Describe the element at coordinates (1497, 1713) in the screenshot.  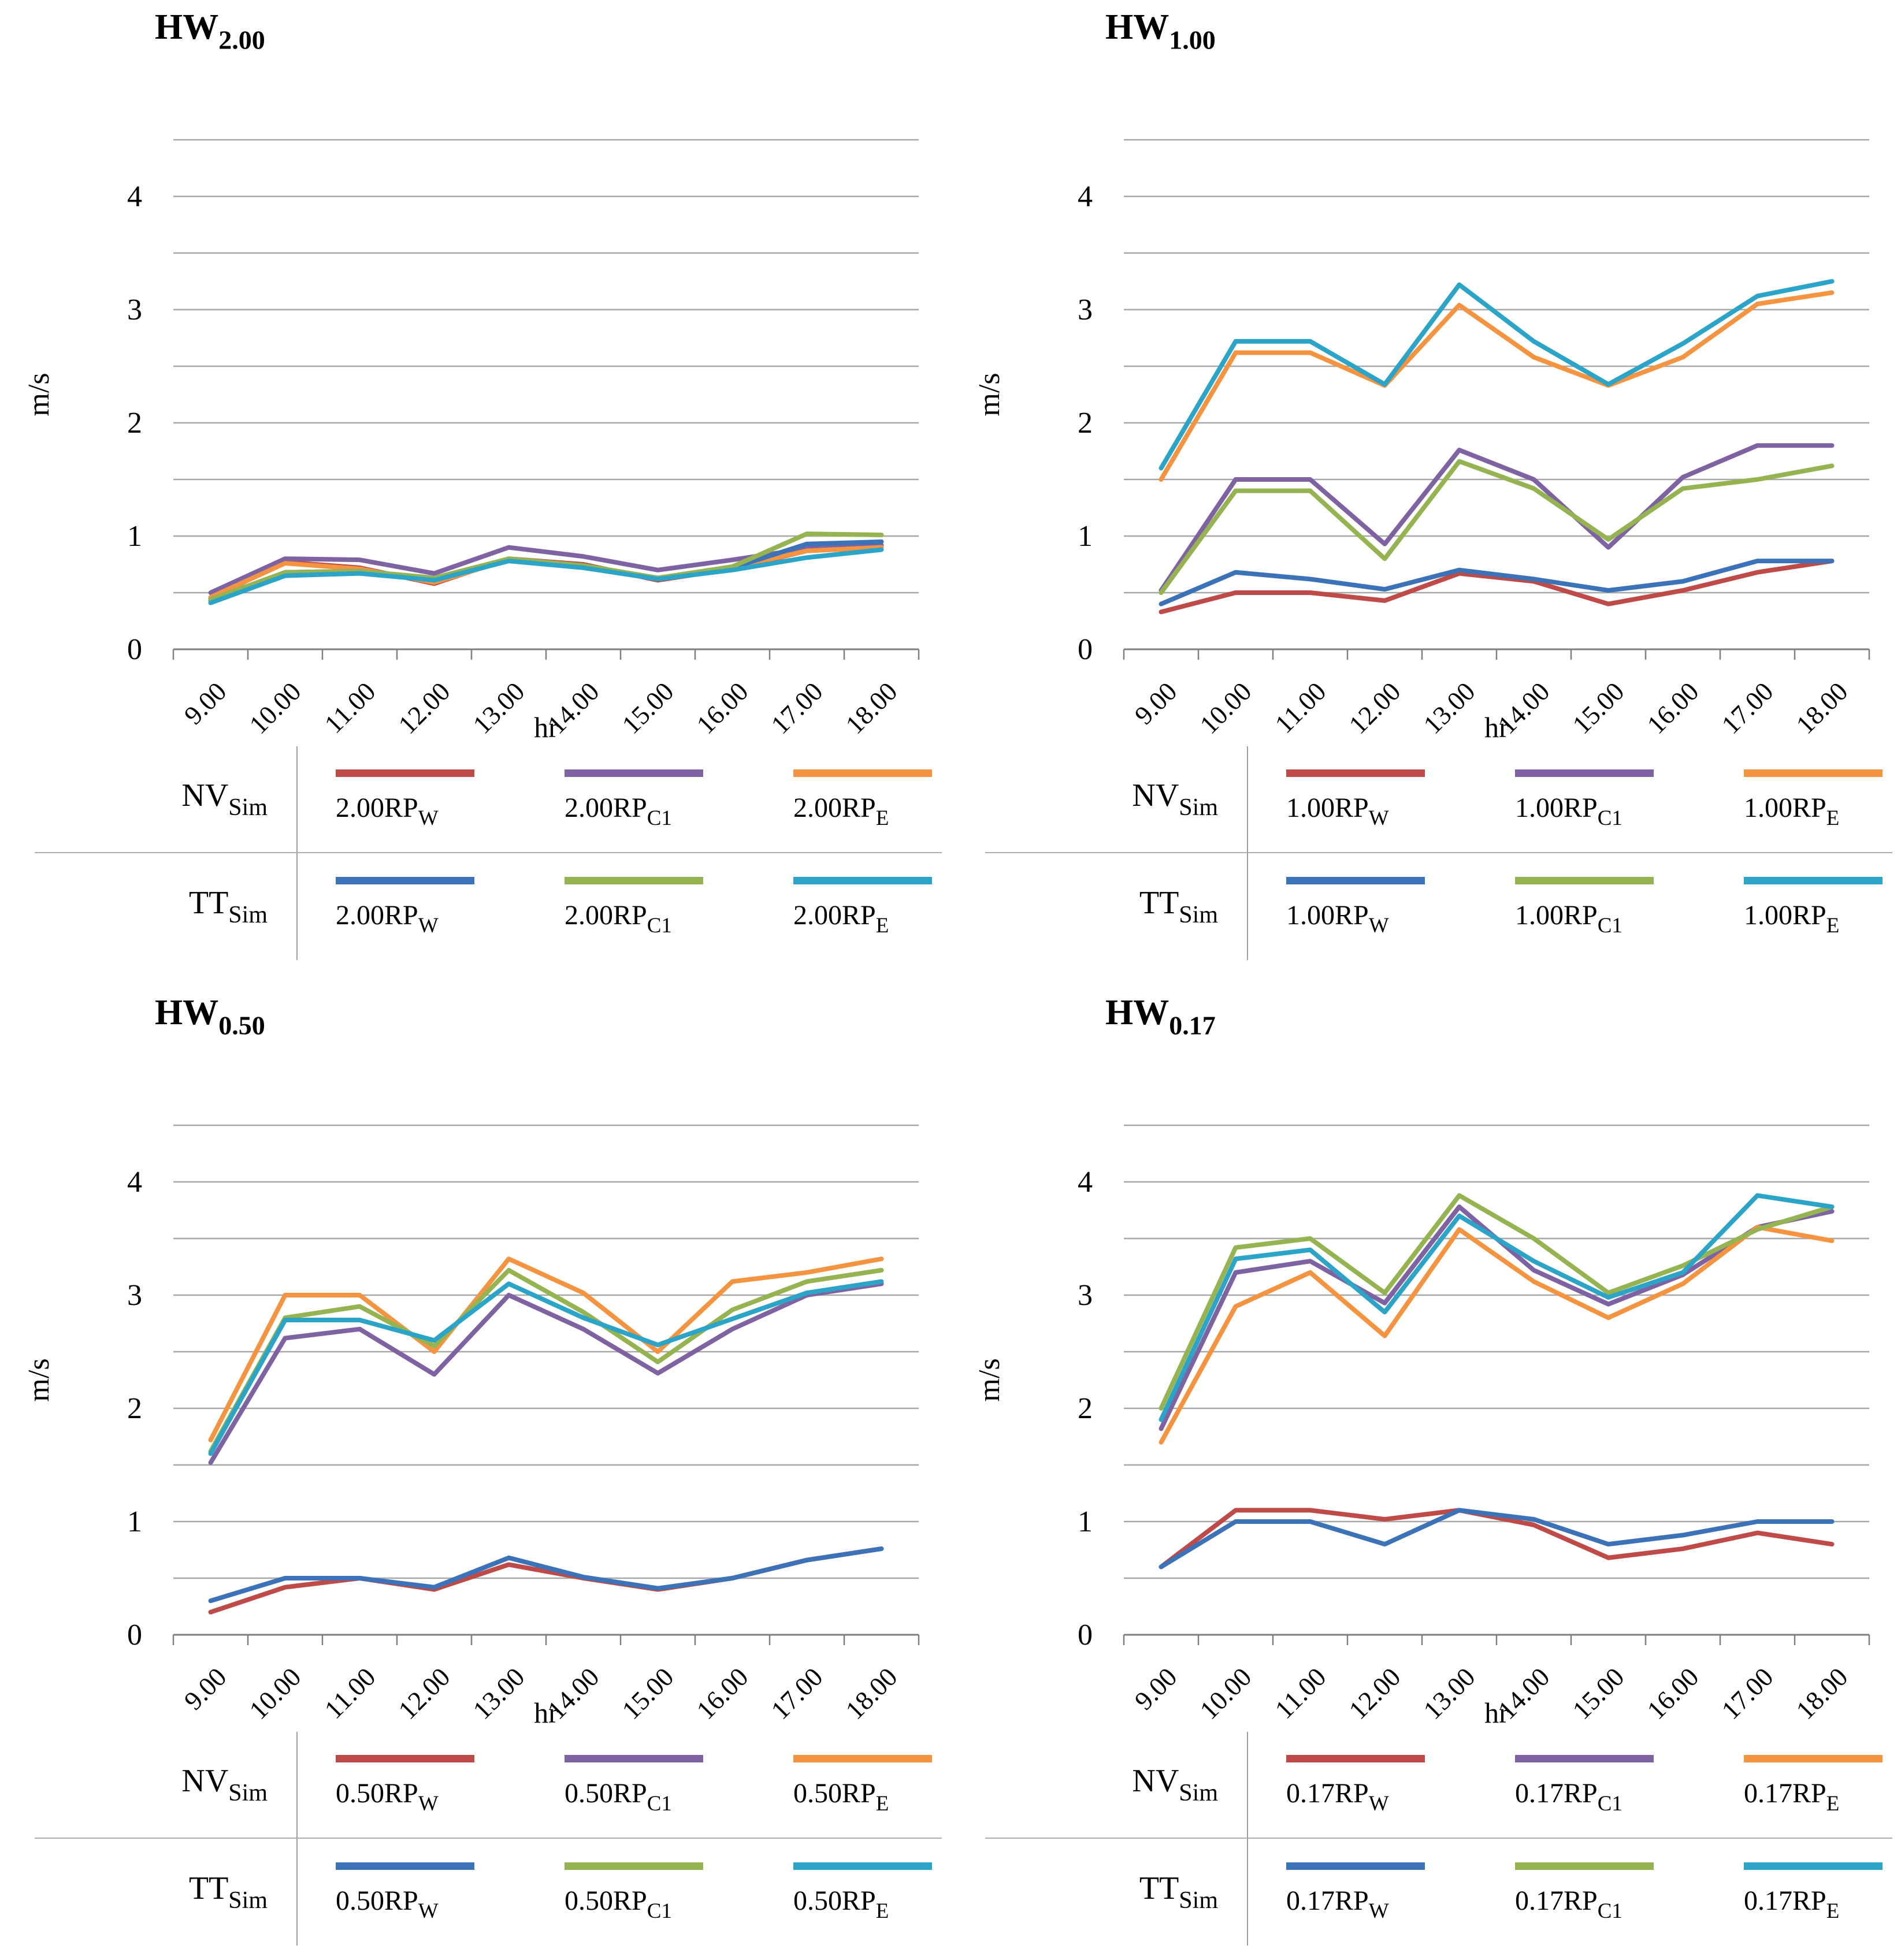
I see `x-axis-title: hr` at that location.